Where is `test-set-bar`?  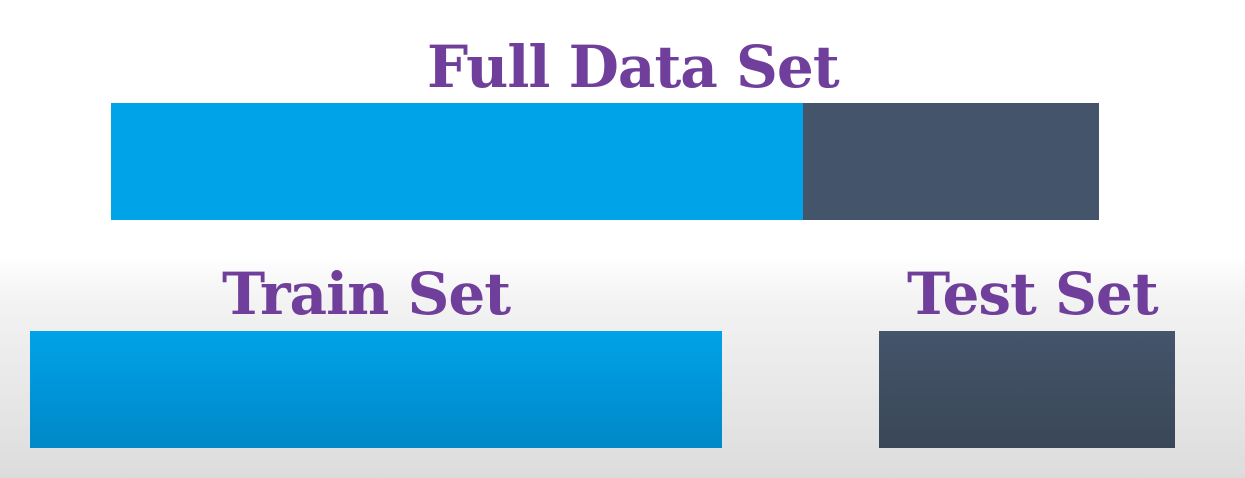
test-set-bar is located at coordinates (1027, 389).